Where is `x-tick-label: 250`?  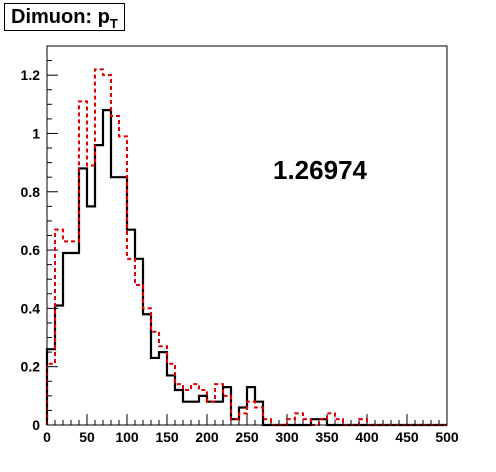
x-tick-label: 250 is located at coordinates (247, 437).